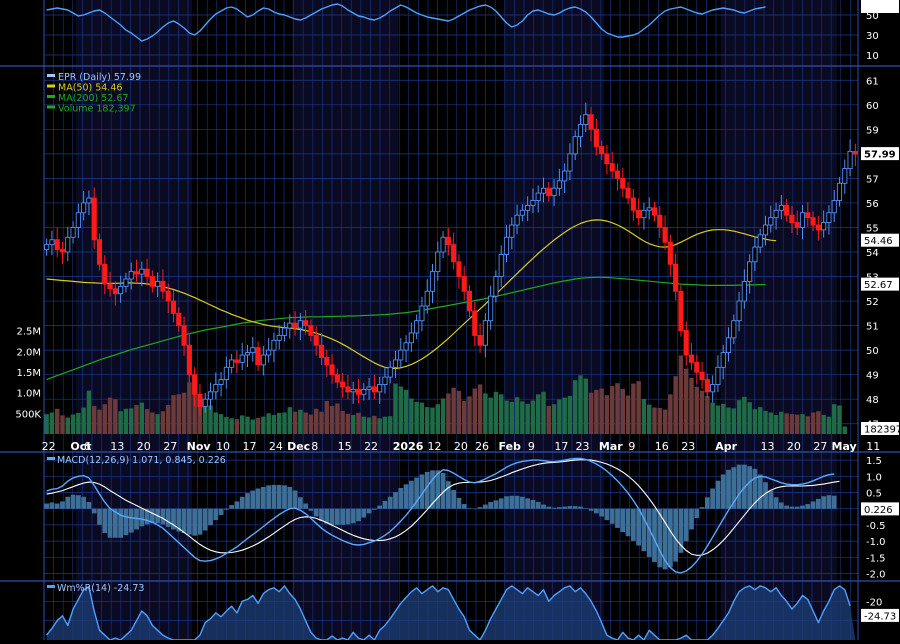 This screenshot has height=644, width=900. What do you see at coordinates (872, 228) in the screenshot?
I see `y-tick-label: 55` at bounding box center [872, 228].